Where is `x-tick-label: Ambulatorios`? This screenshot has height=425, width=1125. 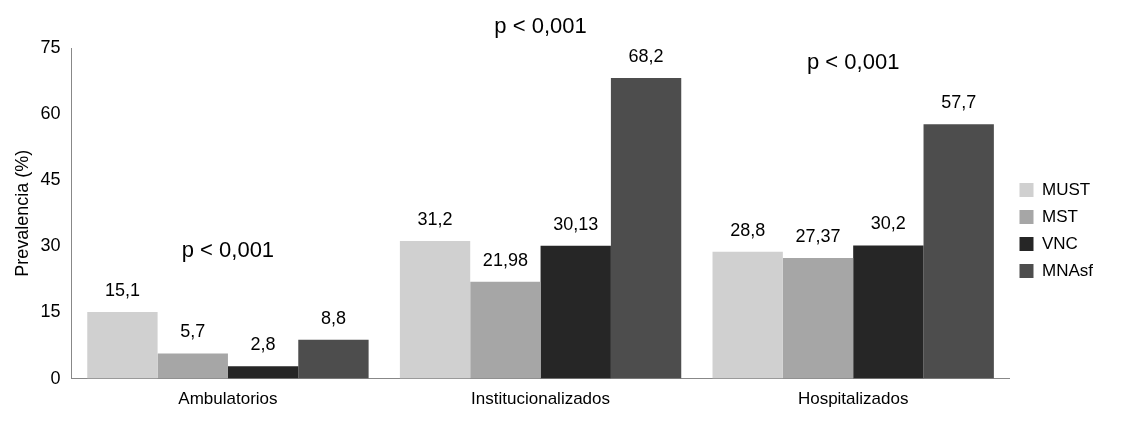 x-tick-label: Ambulatorios is located at coordinates (228, 399).